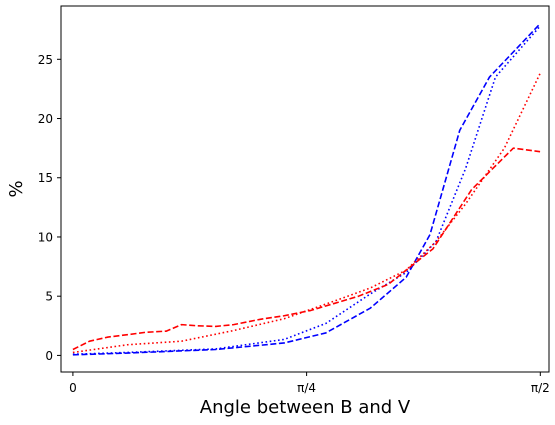  What do you see at coordinates (49, 356) in the screenshot?
I see `y-tick-label: 0` at bounding box center [49, 356].